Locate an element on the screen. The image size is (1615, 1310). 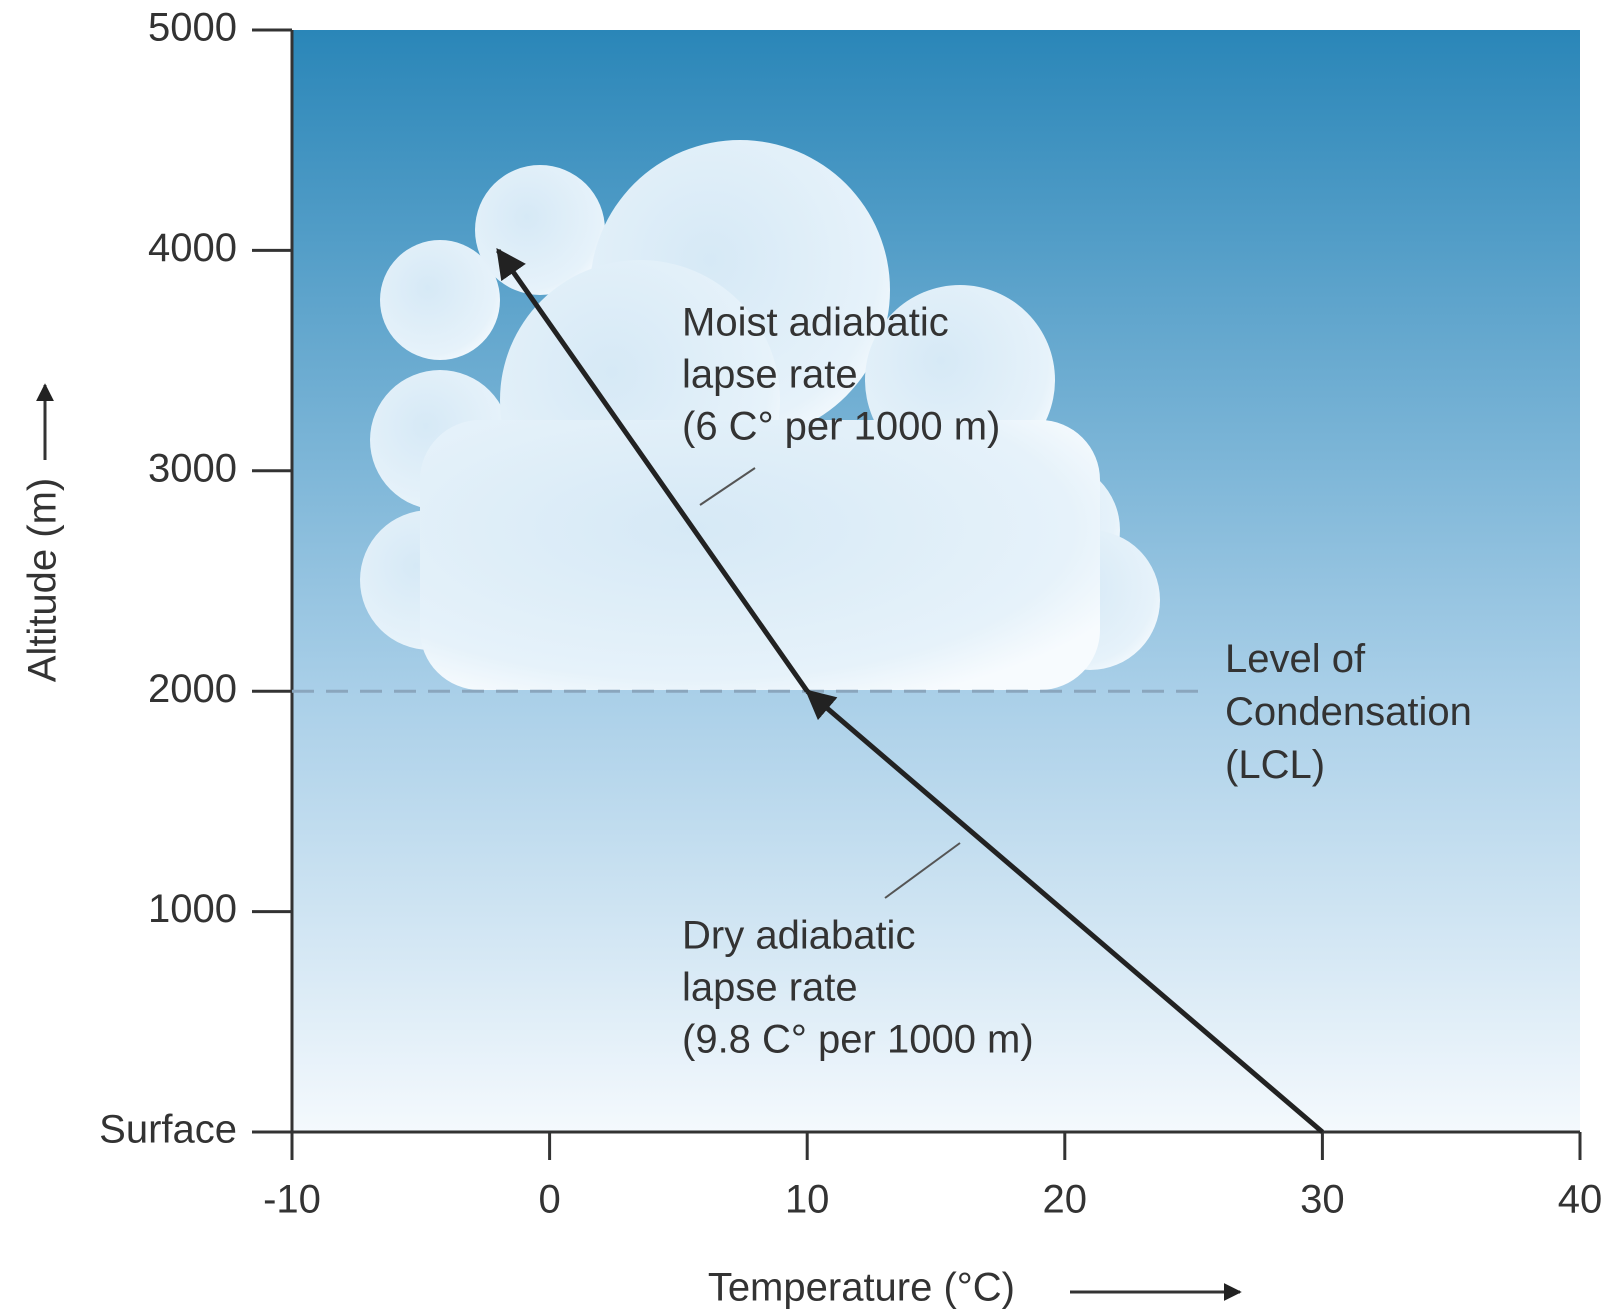
annotation: (6 C° per 1000 m) is located at coordinates (841, 427).